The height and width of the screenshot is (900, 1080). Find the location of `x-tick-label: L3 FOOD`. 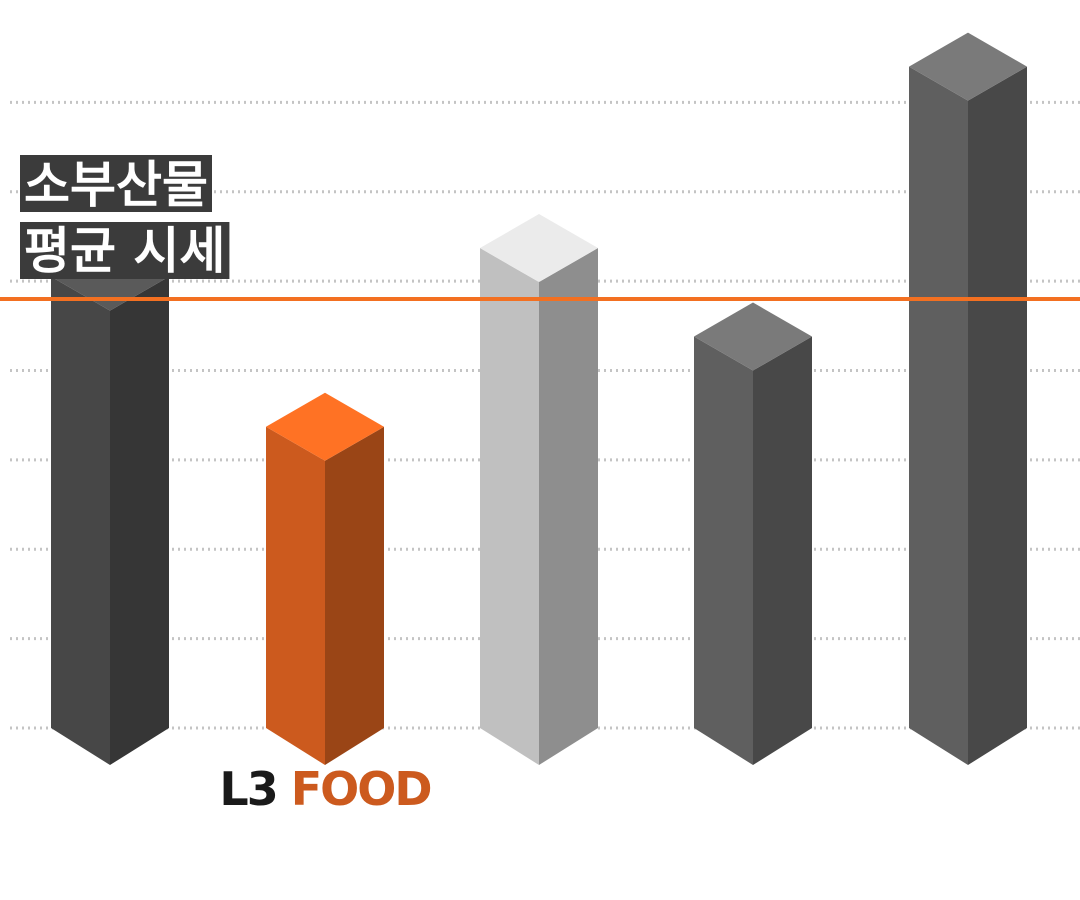

x-tick-label: L3 FOOD is located at coordinates (324, 789).